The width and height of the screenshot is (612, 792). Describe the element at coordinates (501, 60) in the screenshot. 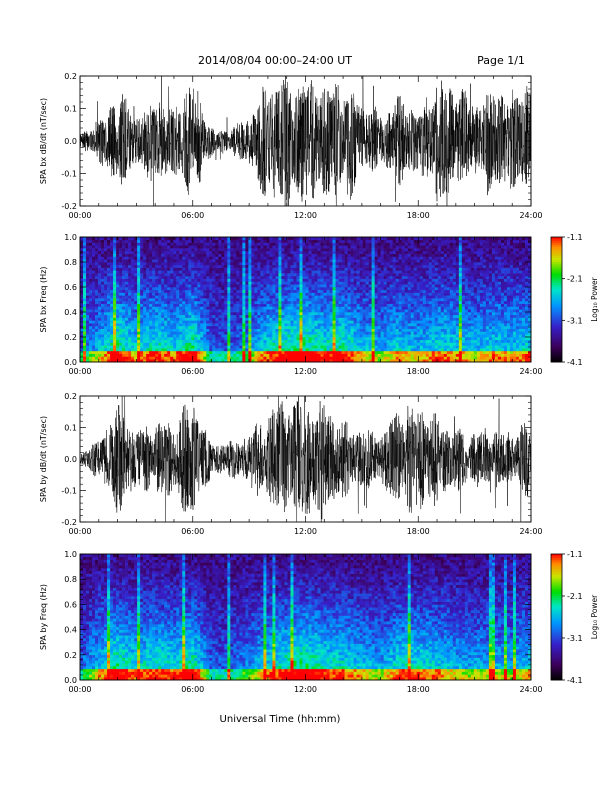

I see `page-number: Page 1/1` at that location.